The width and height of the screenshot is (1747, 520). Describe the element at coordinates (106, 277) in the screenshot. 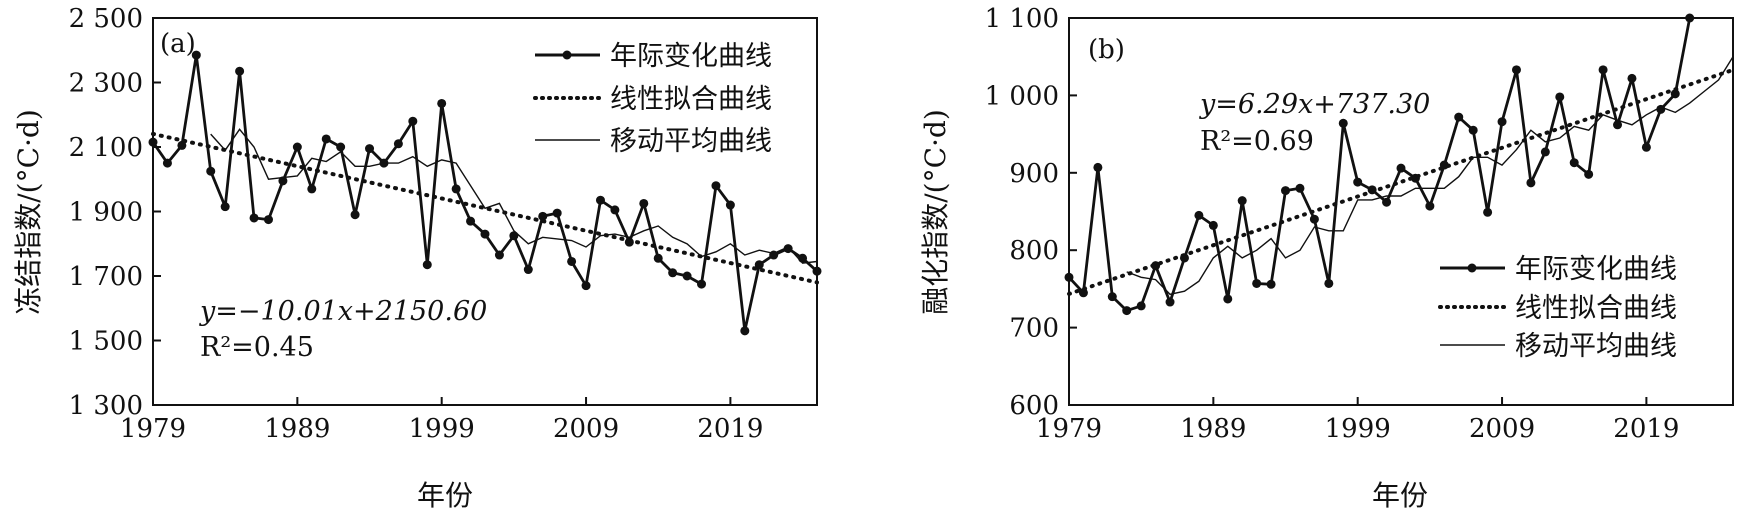

I see `y-tick-label: 1 700` at that location.